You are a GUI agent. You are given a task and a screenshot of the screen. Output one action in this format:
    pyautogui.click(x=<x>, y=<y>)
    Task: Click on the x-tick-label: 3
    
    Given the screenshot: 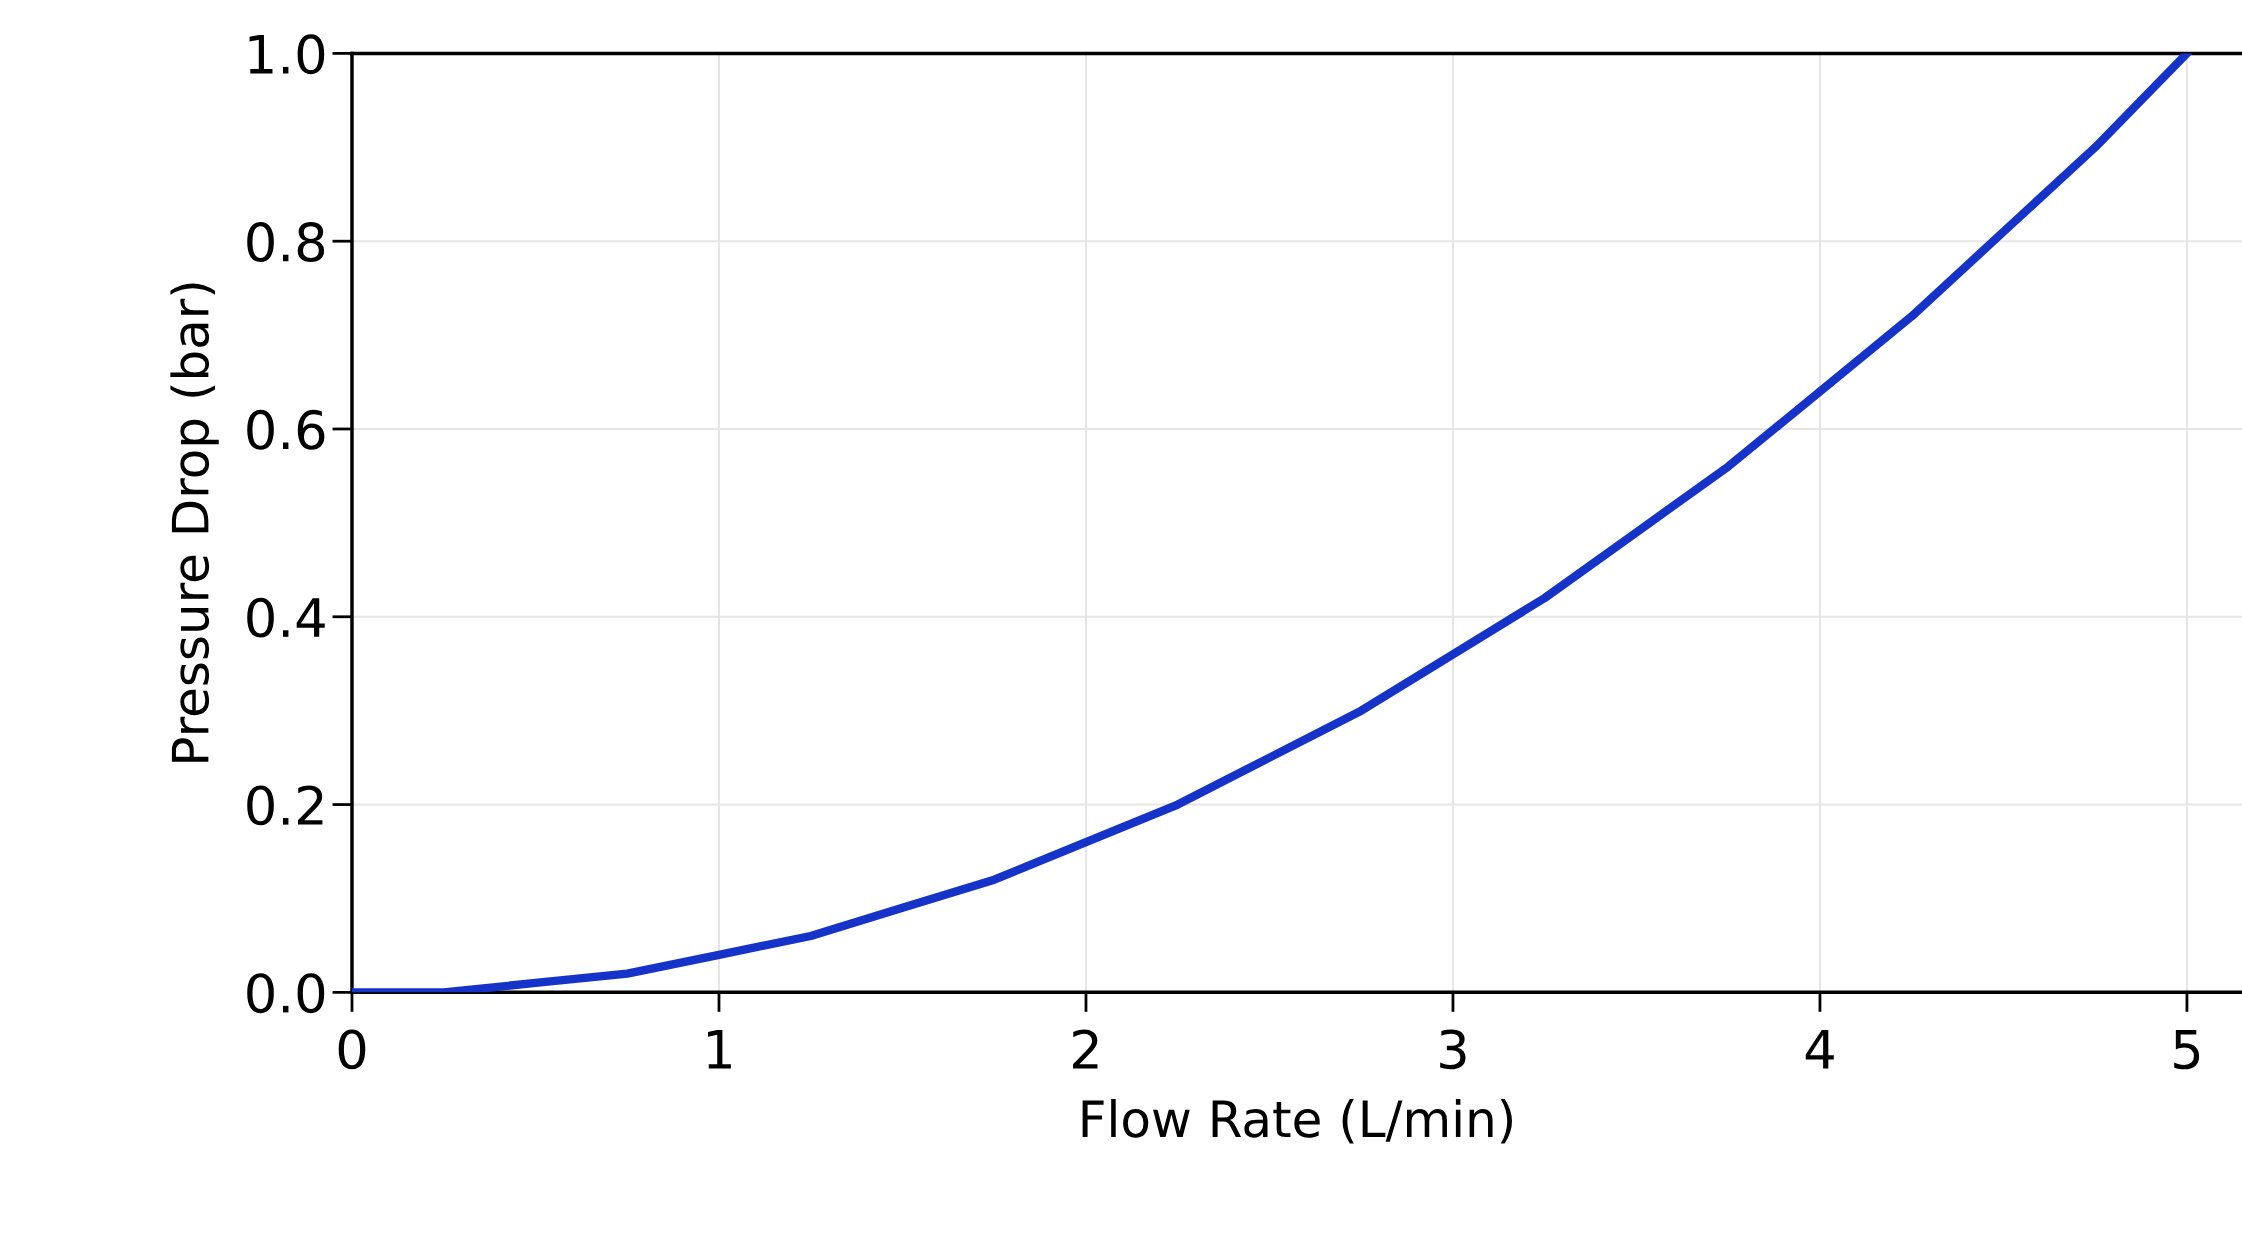 What is the action you would take?
    pyautogui.click(x=1453, y=1049)
    